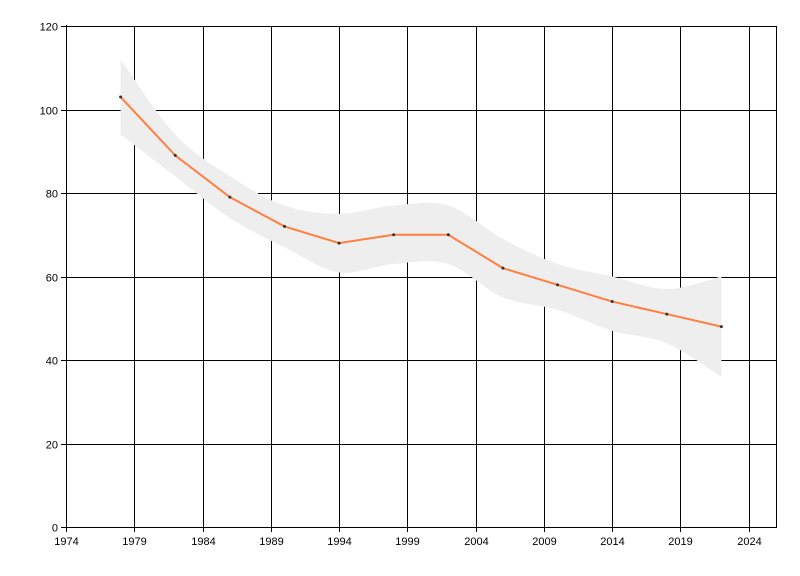  What do you see at coordinates (749, 542) in the screenshot?
I see `x-tick-label: 2024` at bounding box center [749, 542].